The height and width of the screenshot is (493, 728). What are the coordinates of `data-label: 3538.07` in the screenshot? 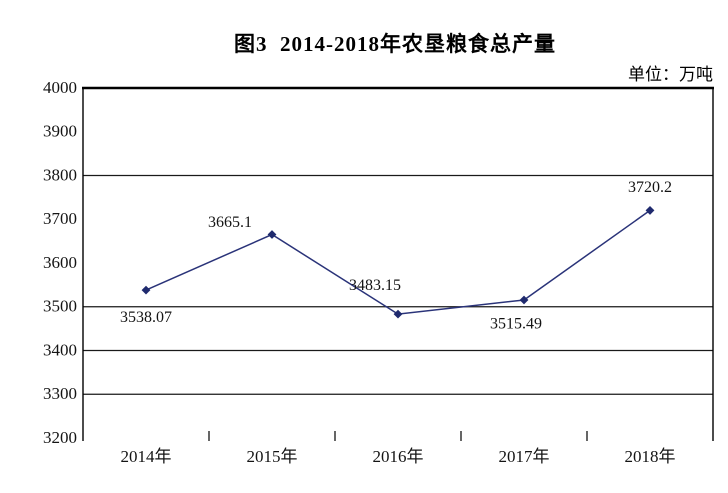 It's located at (146, 317).